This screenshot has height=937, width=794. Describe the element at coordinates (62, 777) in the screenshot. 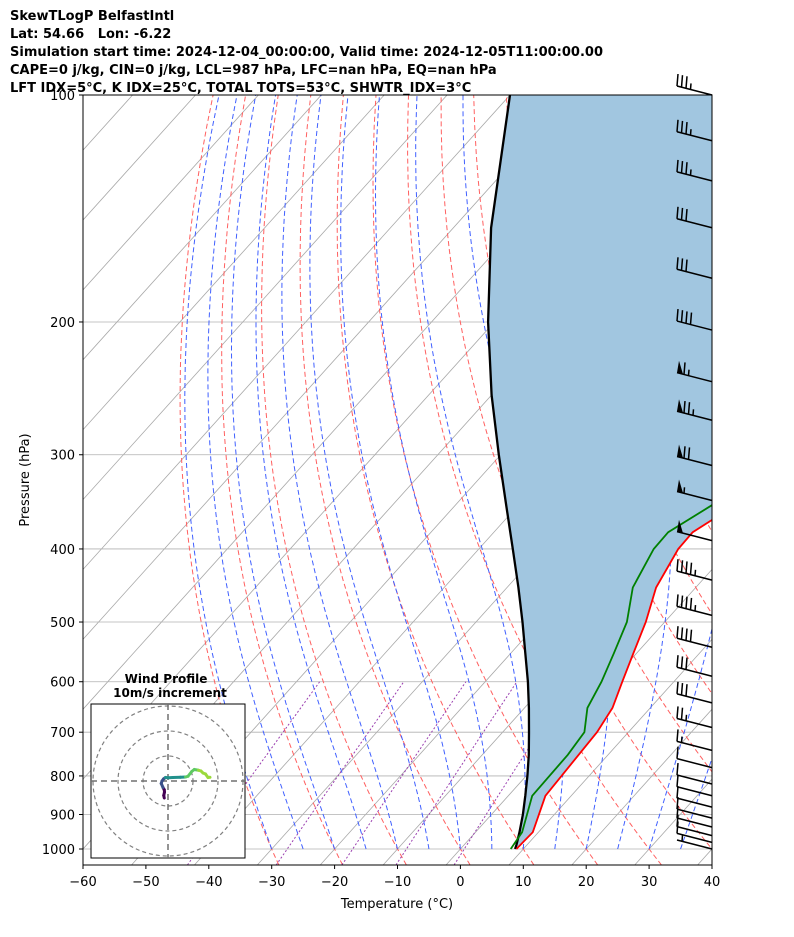

I see `y-tick-label: 800` at that location.